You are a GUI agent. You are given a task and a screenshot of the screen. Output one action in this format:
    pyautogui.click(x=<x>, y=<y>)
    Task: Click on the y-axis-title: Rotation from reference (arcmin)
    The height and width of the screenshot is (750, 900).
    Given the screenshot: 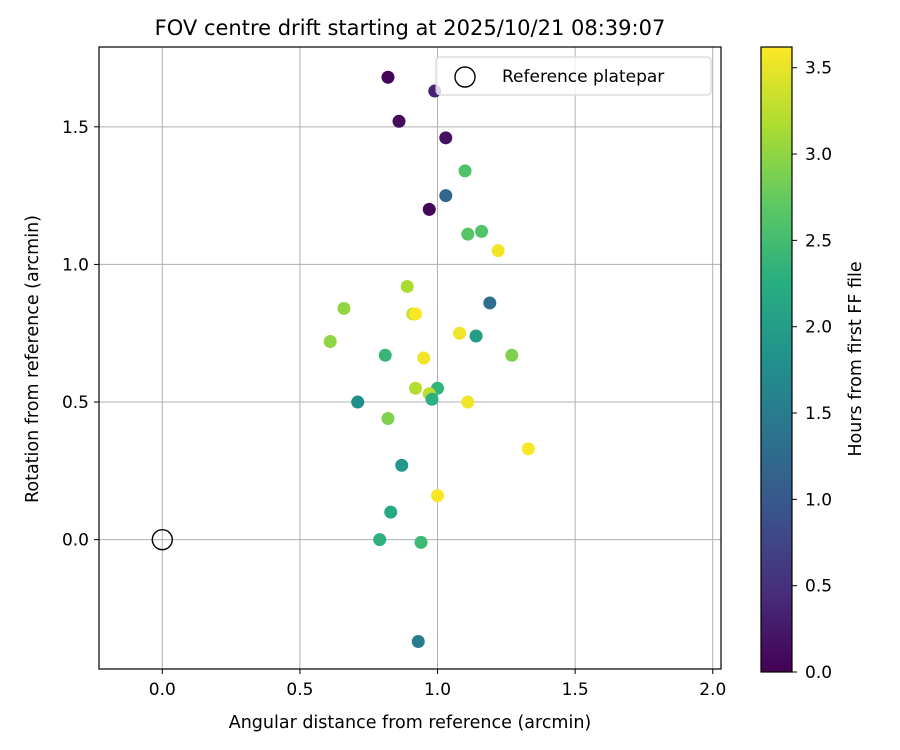 What is the action you would take?
    pyautogui.click(x=33, y=359)
    